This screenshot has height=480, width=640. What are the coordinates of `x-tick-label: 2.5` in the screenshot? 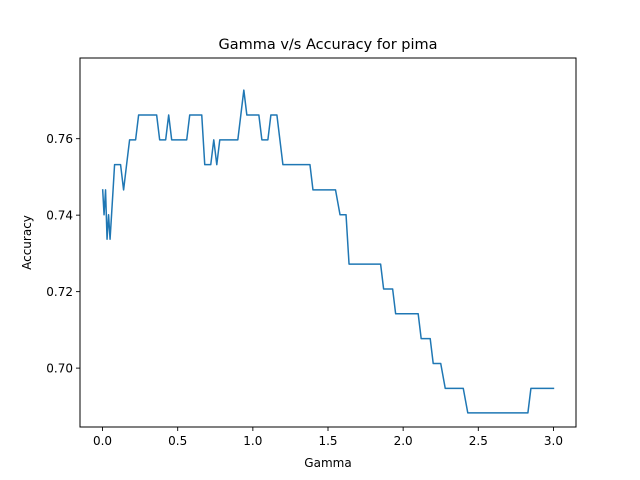 It's located at (478, 441).